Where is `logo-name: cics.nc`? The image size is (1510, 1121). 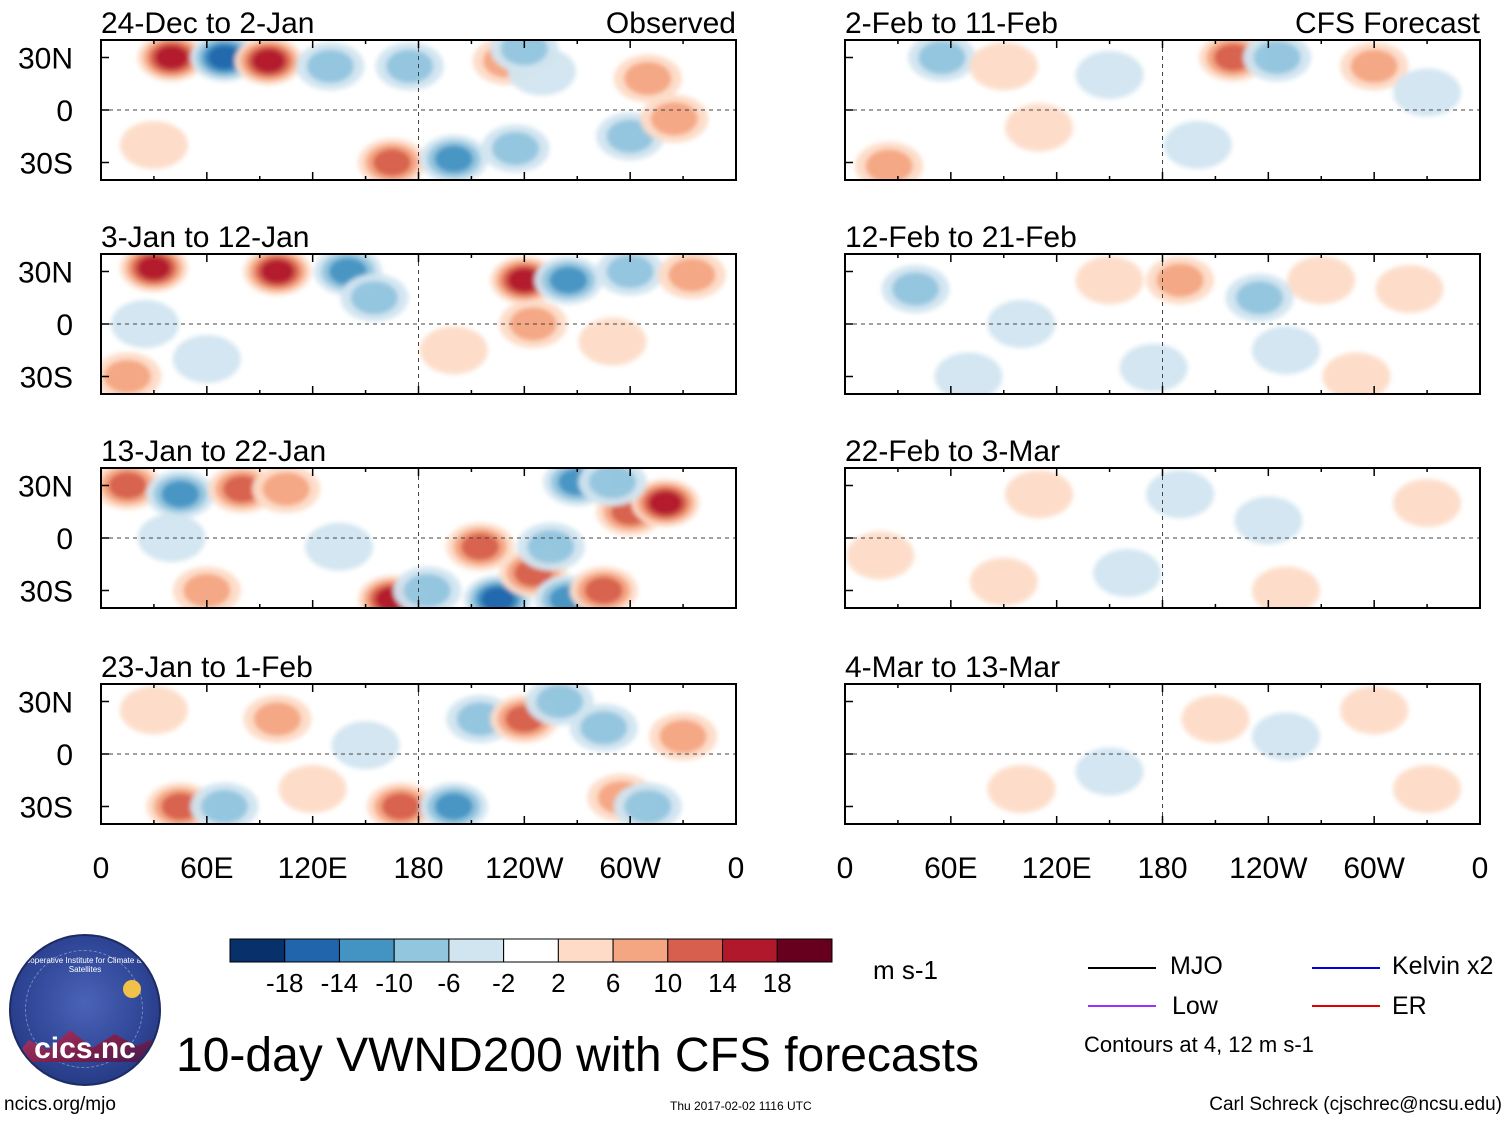 logo-name: cics.nc is located at coordinates (85, 1048).